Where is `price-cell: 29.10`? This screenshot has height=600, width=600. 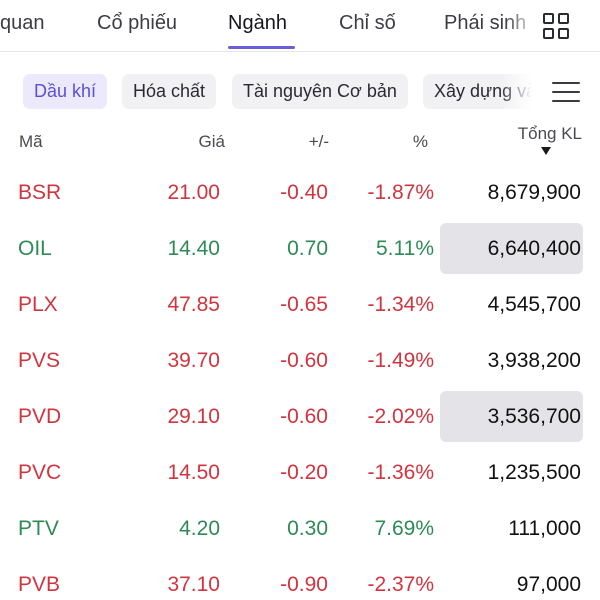
price-cell: 29.10 is located at coordinates (193, 416).